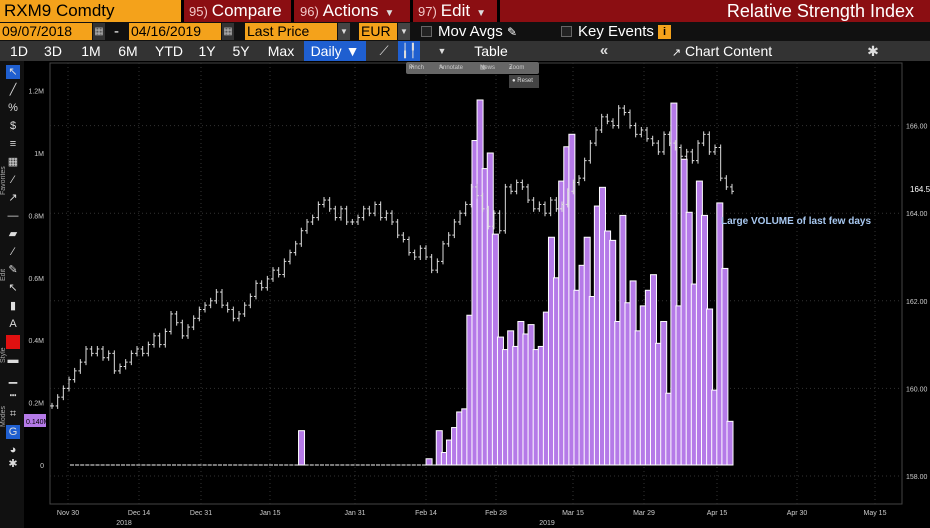 The height and width of the screenshot is (528, 930). I want to click on reset-icon: ●, so click(514, 81).